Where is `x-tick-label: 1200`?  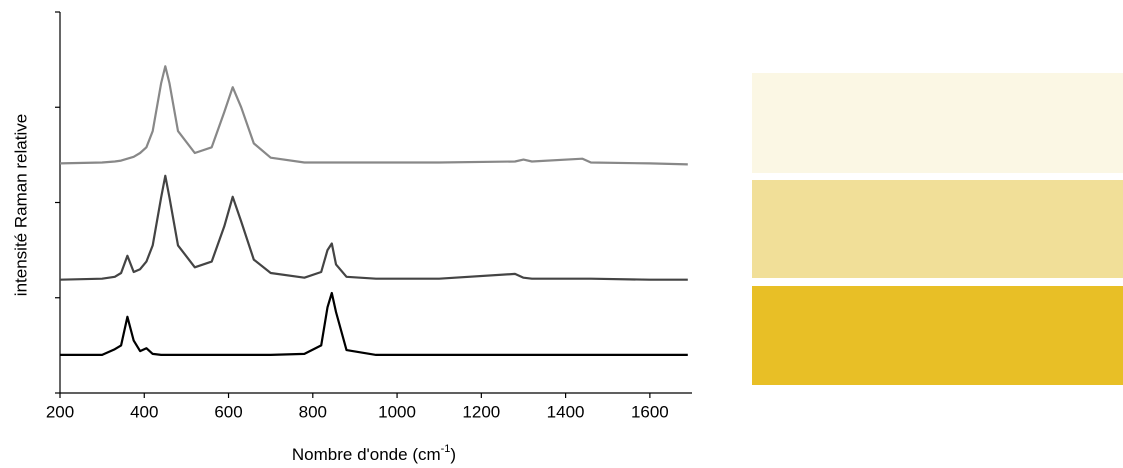
x-tick-label: 1200 is located at coordinates (481, 411).